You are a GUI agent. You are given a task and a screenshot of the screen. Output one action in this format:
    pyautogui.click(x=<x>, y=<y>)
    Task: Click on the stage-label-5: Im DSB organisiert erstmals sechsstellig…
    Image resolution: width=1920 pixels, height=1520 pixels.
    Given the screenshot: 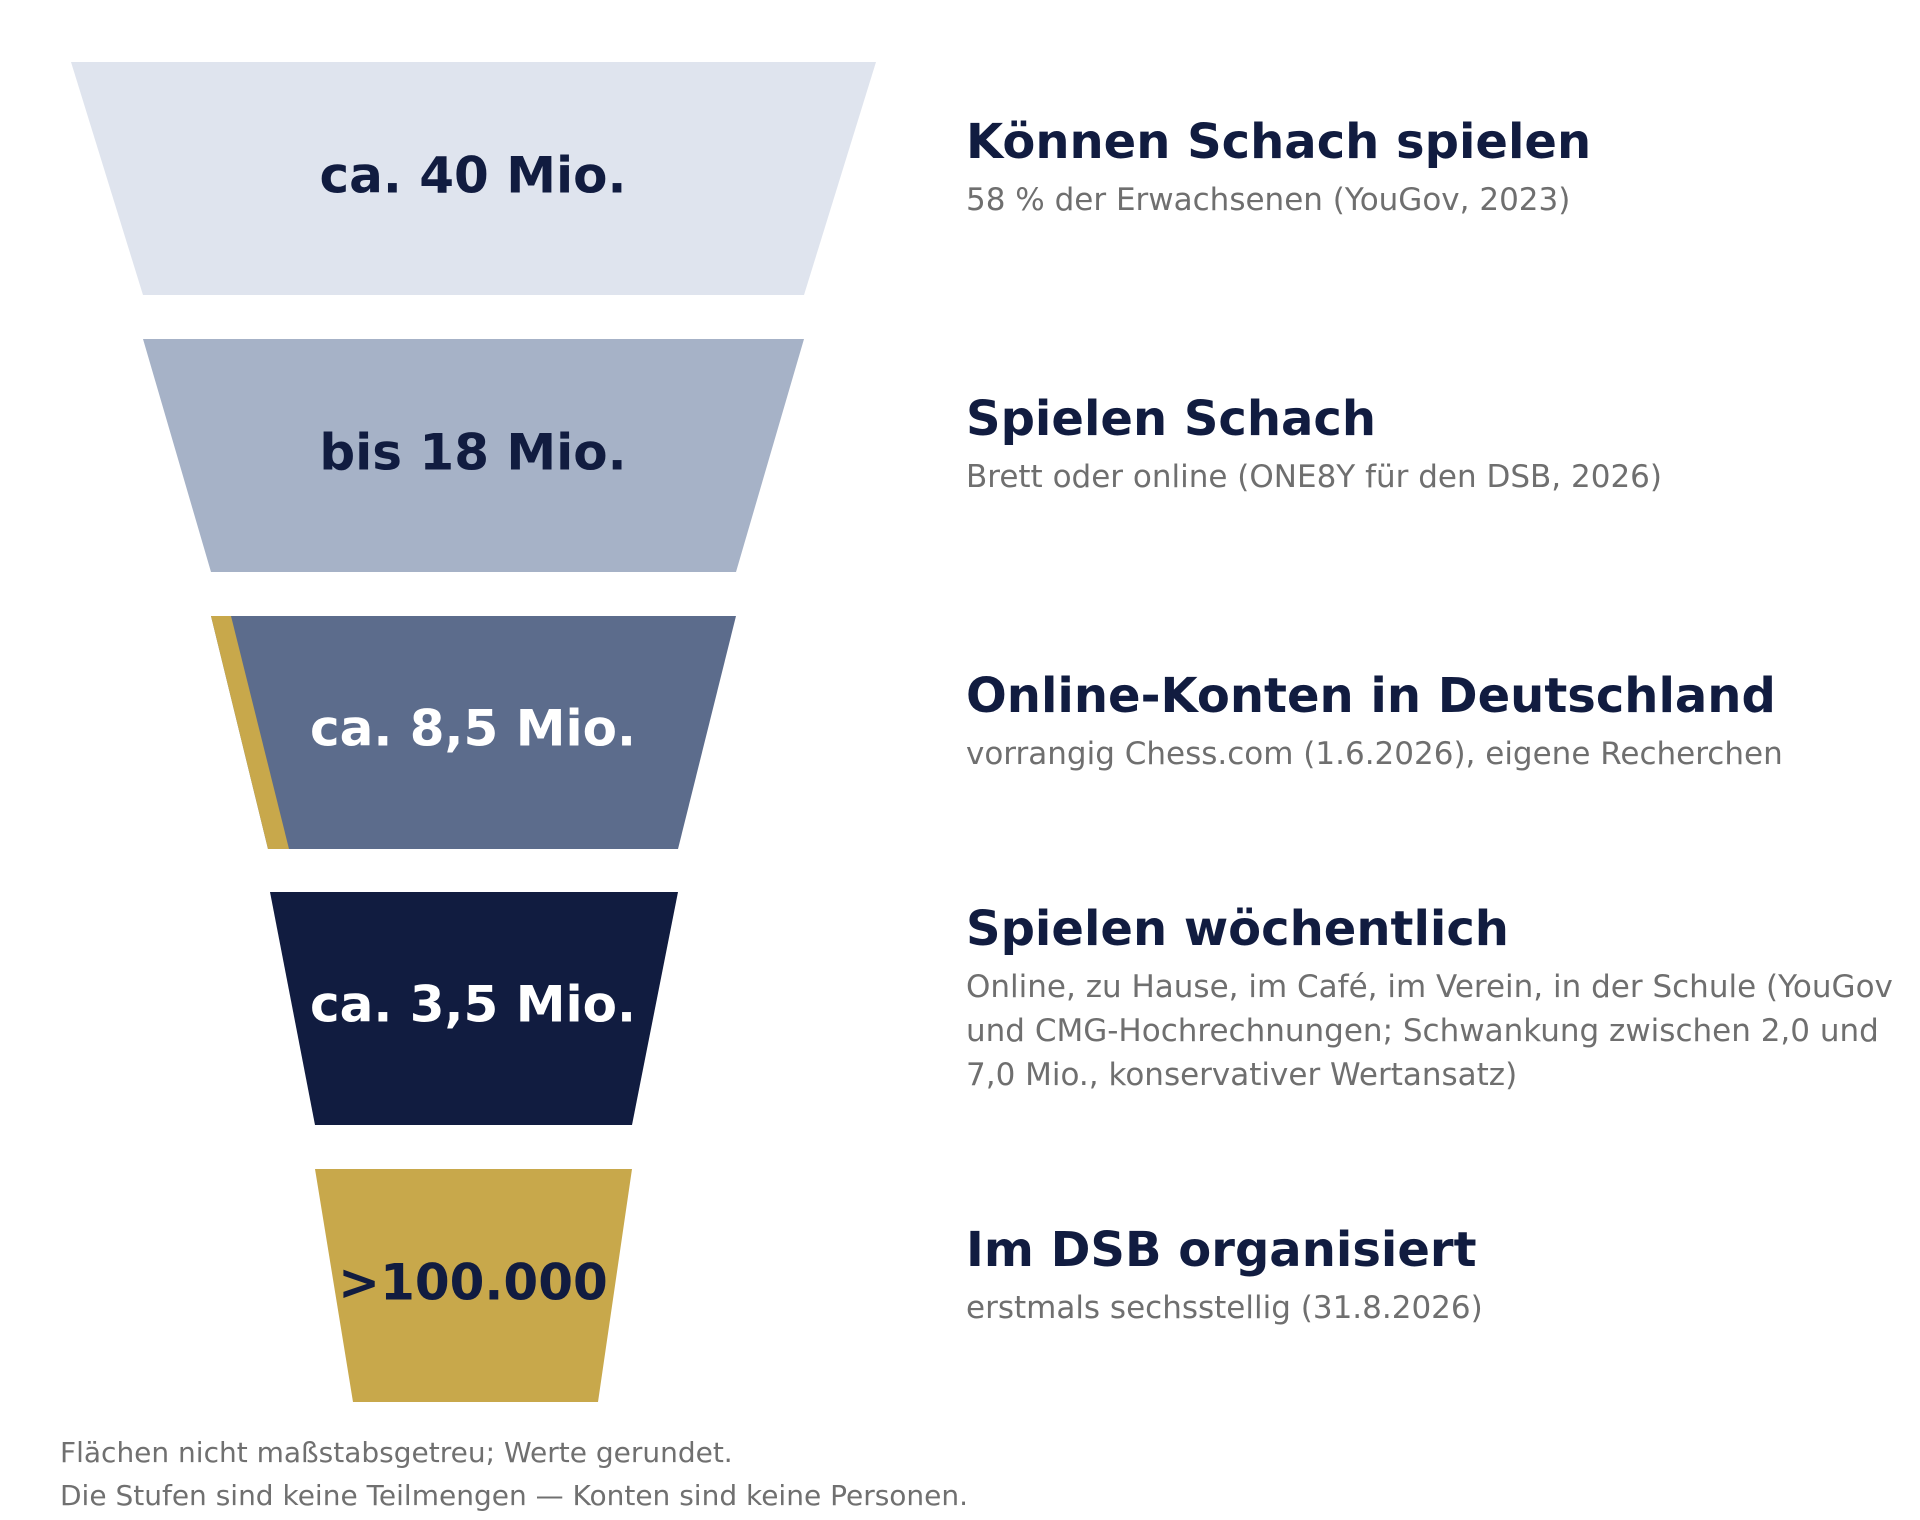 What is the action you would take?
    pyautogui.click(x=1431, y=1275)
    